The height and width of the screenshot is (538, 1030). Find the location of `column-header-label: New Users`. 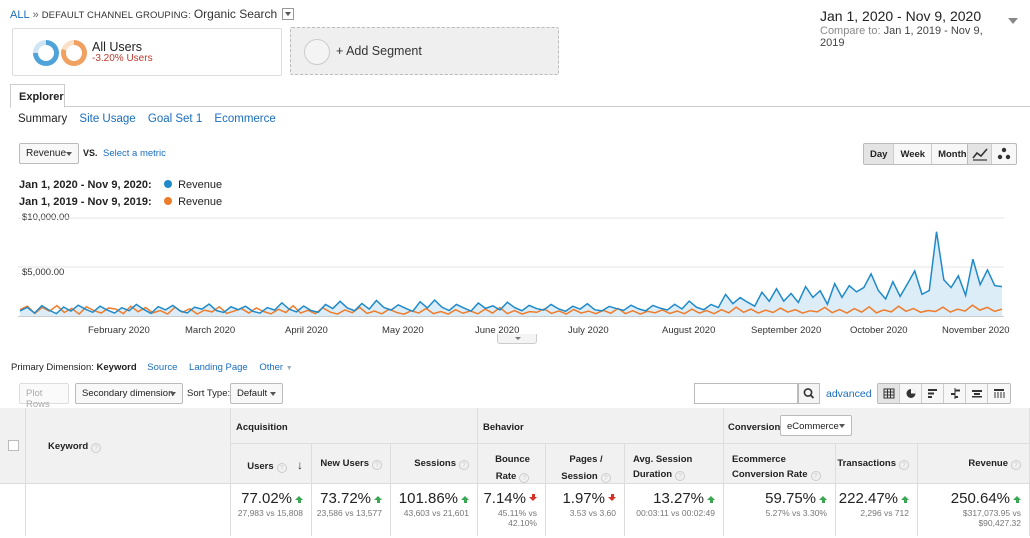

column-header-label: New Users is located at coordinates (344, 463).